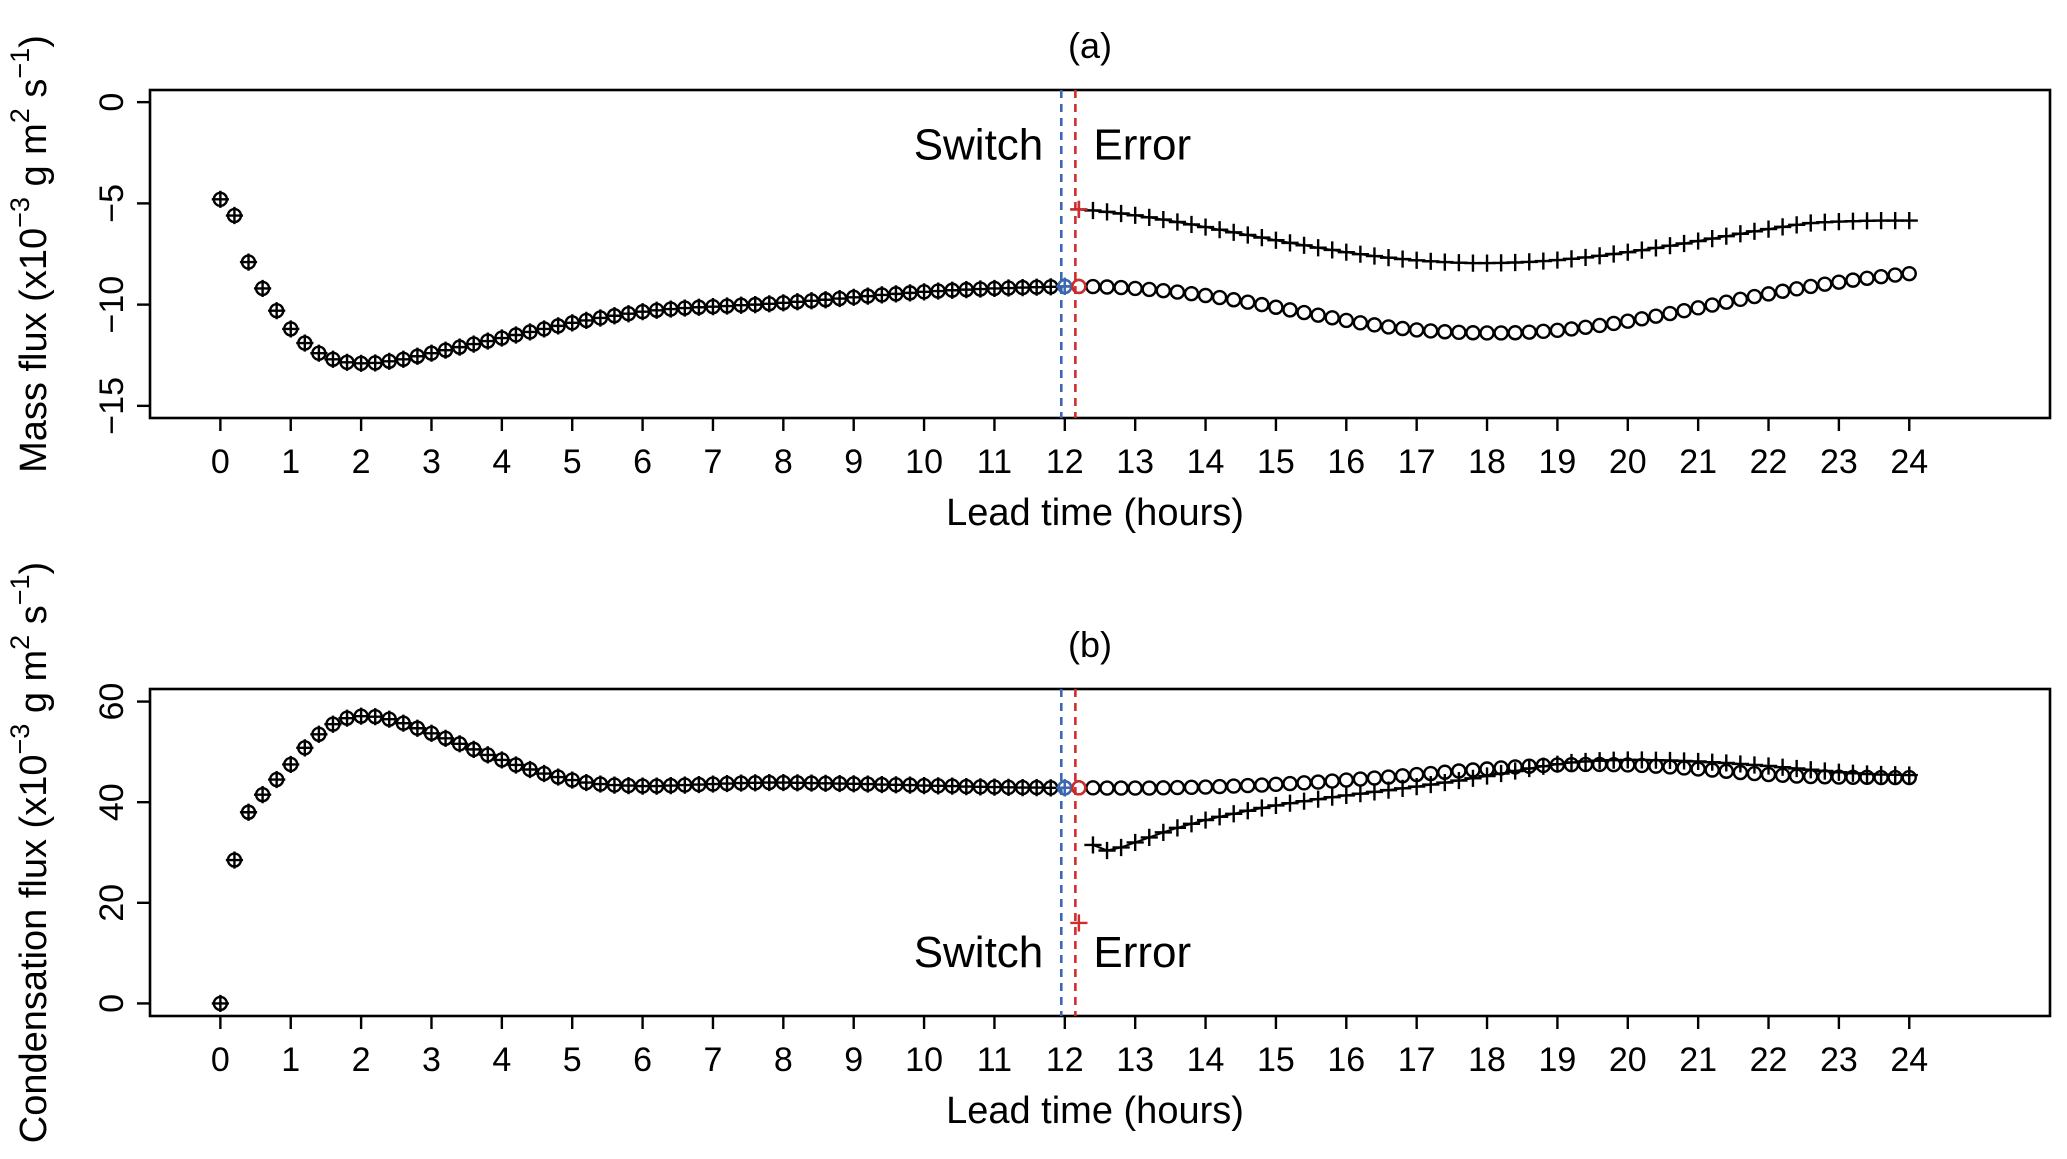 Image resolution: width=2067 pixels, height=1159 pixels. Describe the element at coordinates (924, 462) in the screenshot. I see `x-tick-label: 10` at that location.